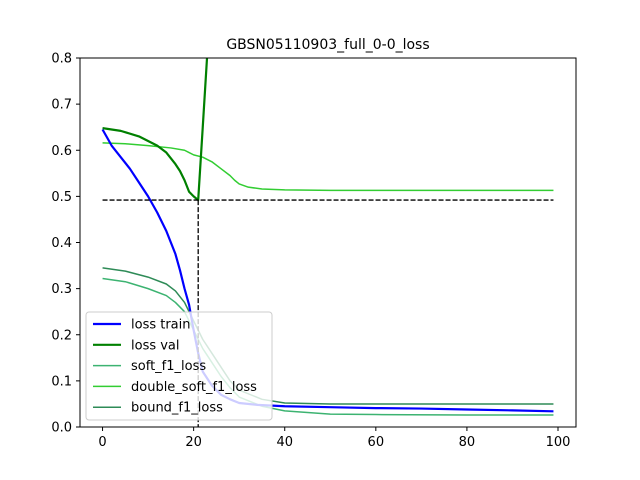 Image resolution: width=640 pixels, height=480 pixels. What do you see at coordinates (284, 442) in the screenshot?
I see `x-tick-label: 40` at bounding box center [284, 442].